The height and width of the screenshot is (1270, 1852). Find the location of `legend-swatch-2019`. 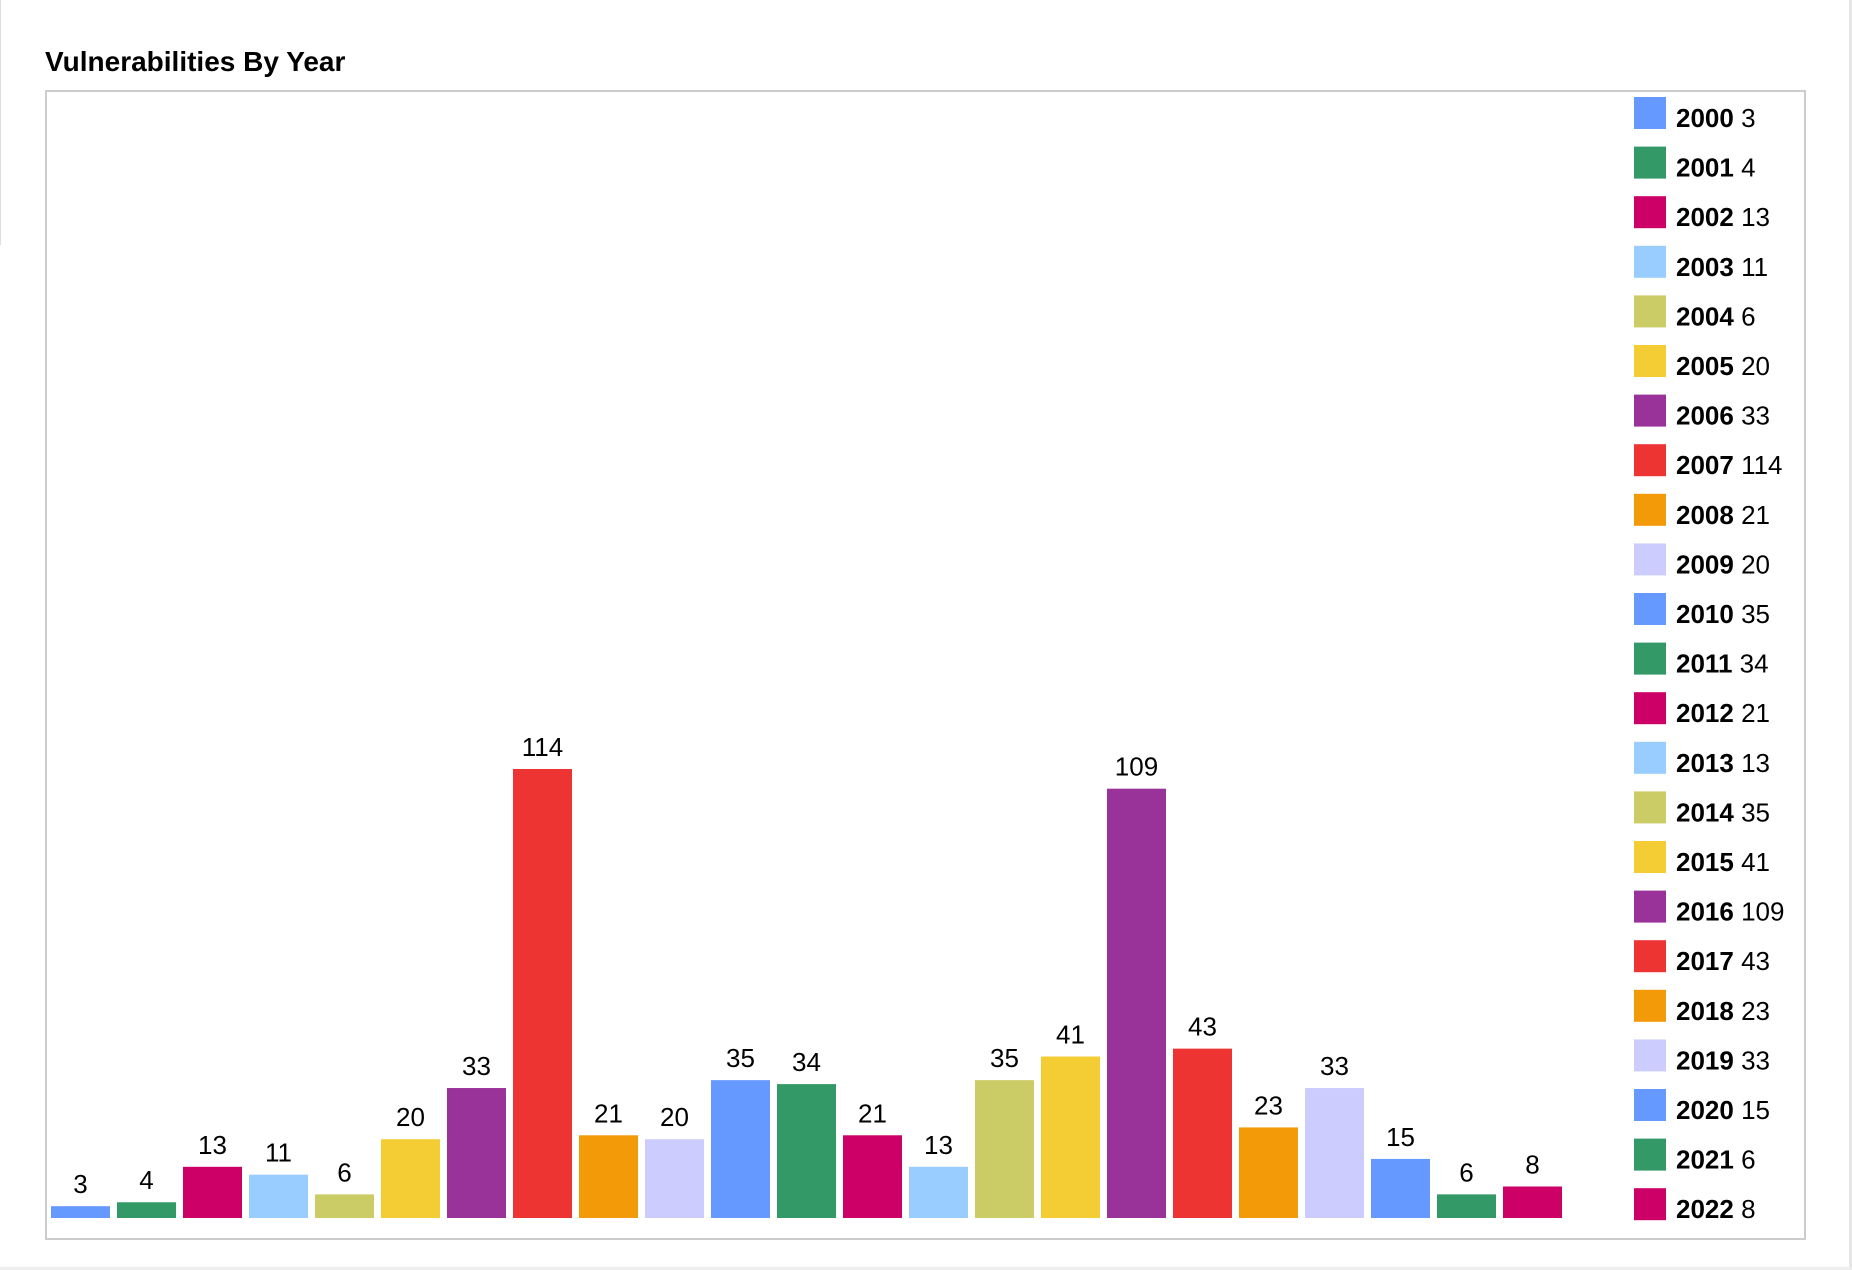

legend-swatch-2019 is located at coordinates (1650, 1055).